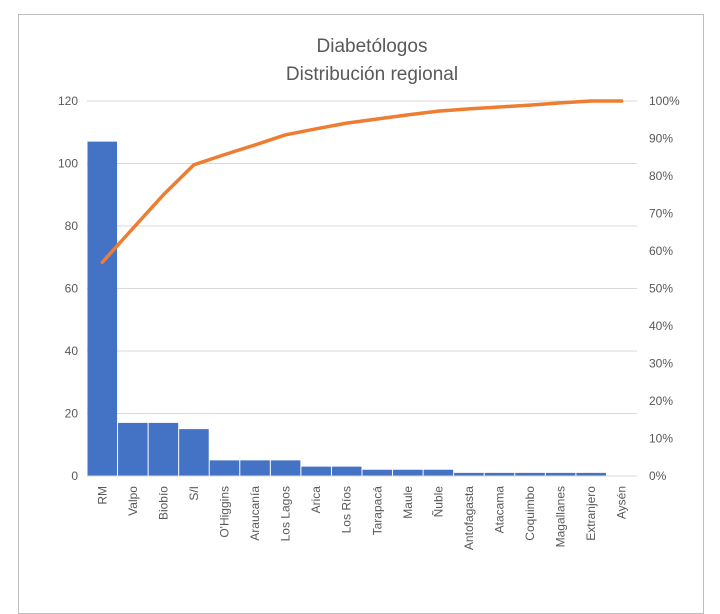  I want to click on x-tick-label: Coquimbo, so click(530, 513).